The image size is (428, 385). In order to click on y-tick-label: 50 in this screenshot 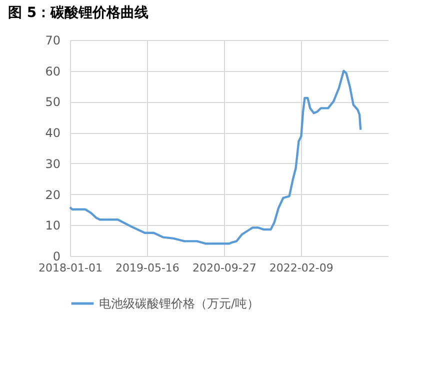, I will do `click(52, 102)`.